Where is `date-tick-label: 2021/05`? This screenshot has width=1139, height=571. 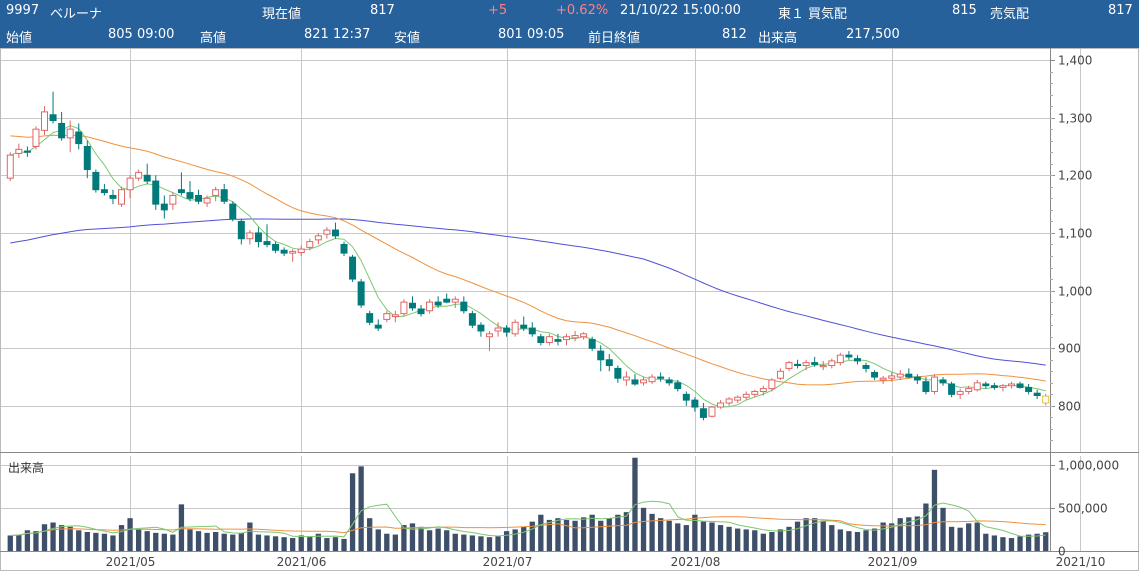 date-tick-label: 2021/05 is located at coordinates (131, 562).